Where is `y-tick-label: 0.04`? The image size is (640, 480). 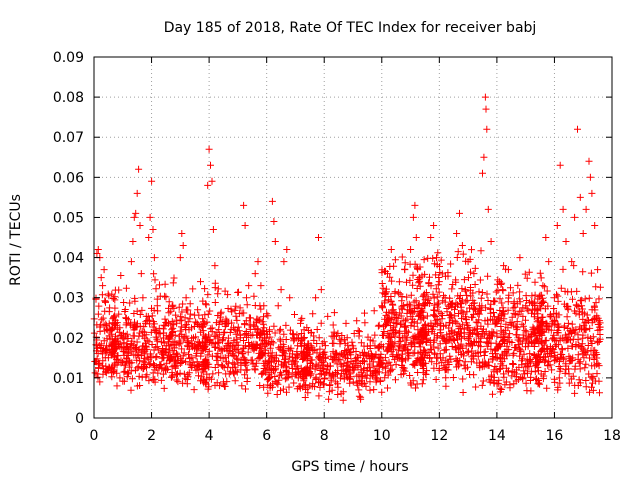
y-tick-label: 0.04 is located at coordinates (68, 259).